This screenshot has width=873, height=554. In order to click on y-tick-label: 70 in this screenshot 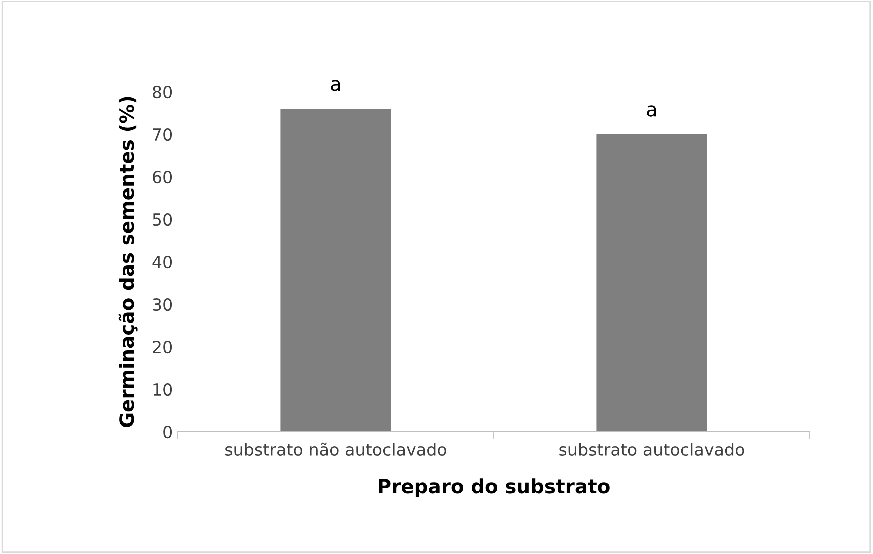, I will do `click(162, 135)`.